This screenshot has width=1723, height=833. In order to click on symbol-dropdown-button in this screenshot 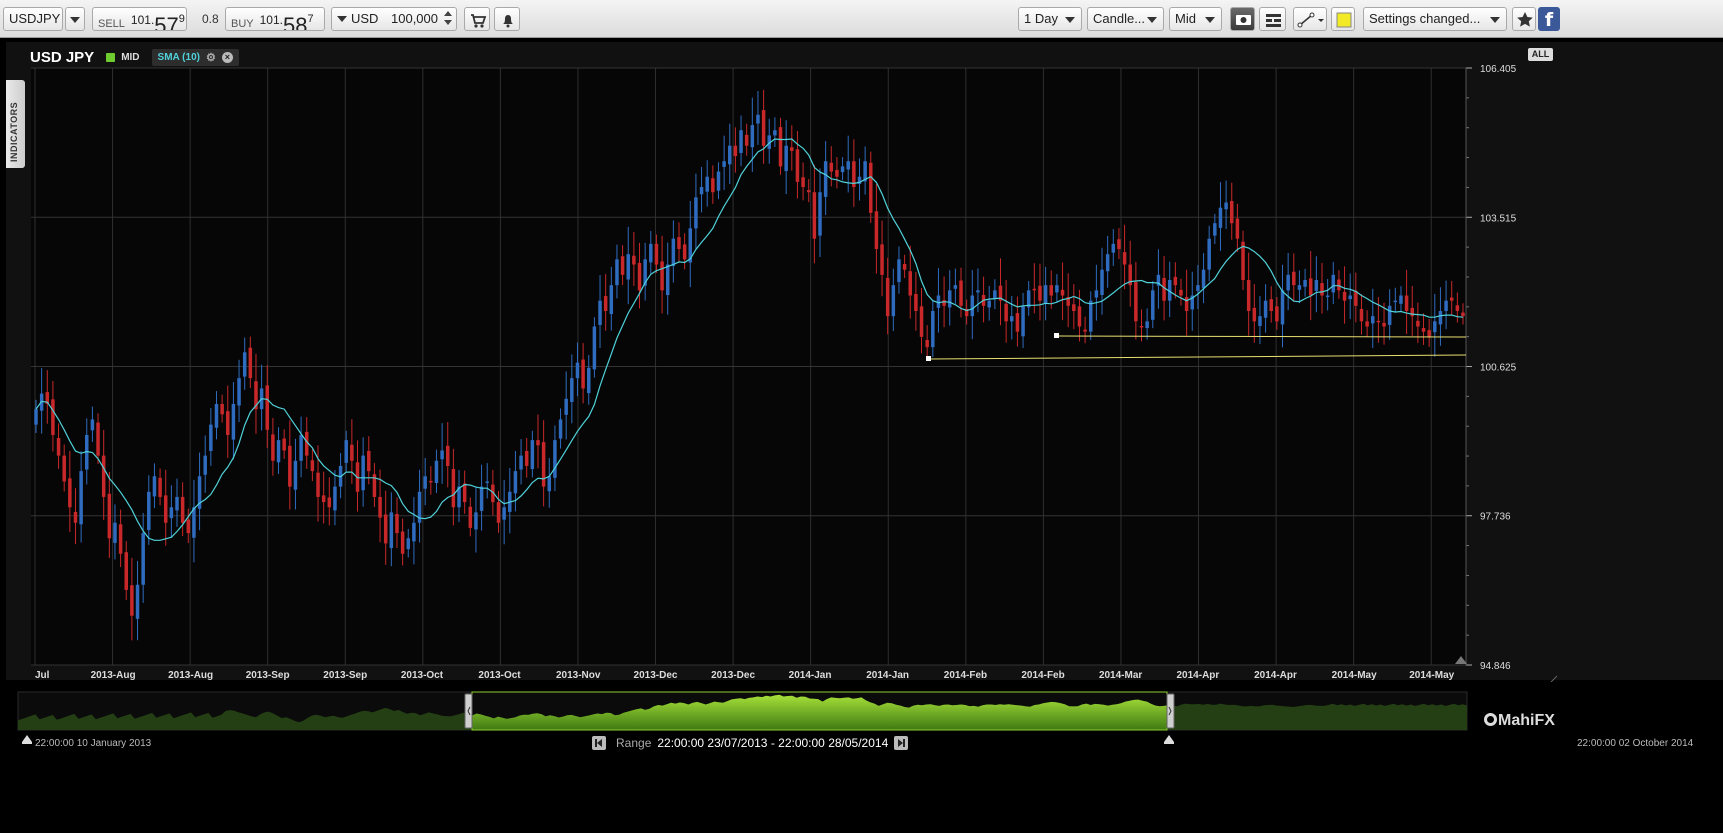, I will do `click(75, 19)`.